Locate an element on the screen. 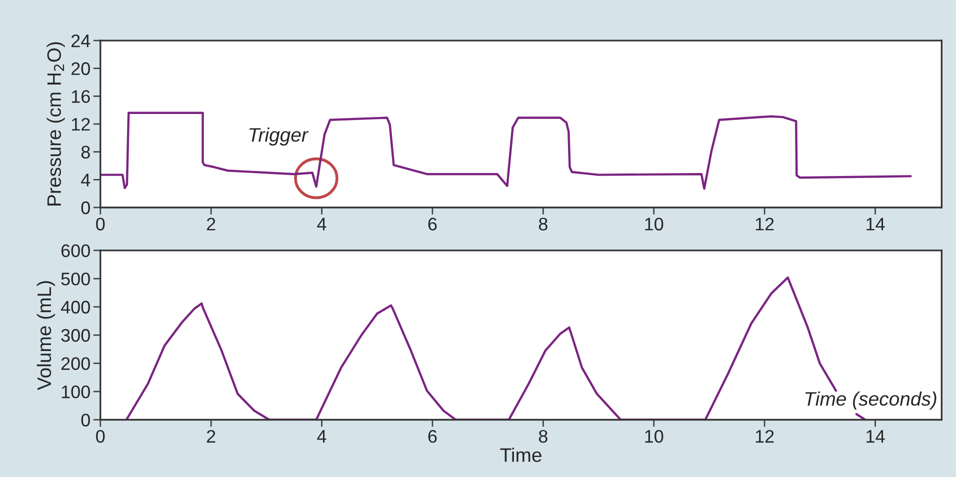 This screenshot has height=477, width=956. x-axis-title: Time is located at coordinates (521, 455).